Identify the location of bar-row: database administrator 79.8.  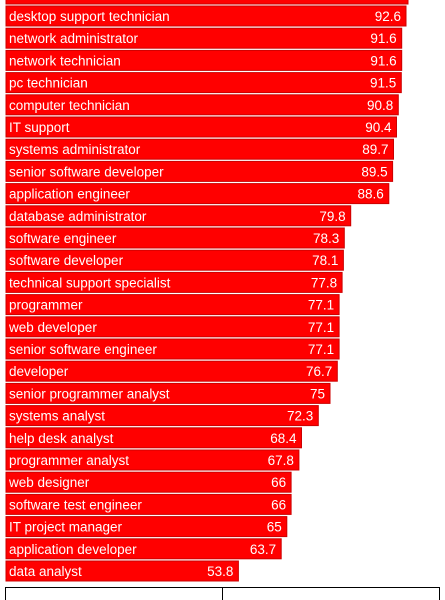
(178, 216).